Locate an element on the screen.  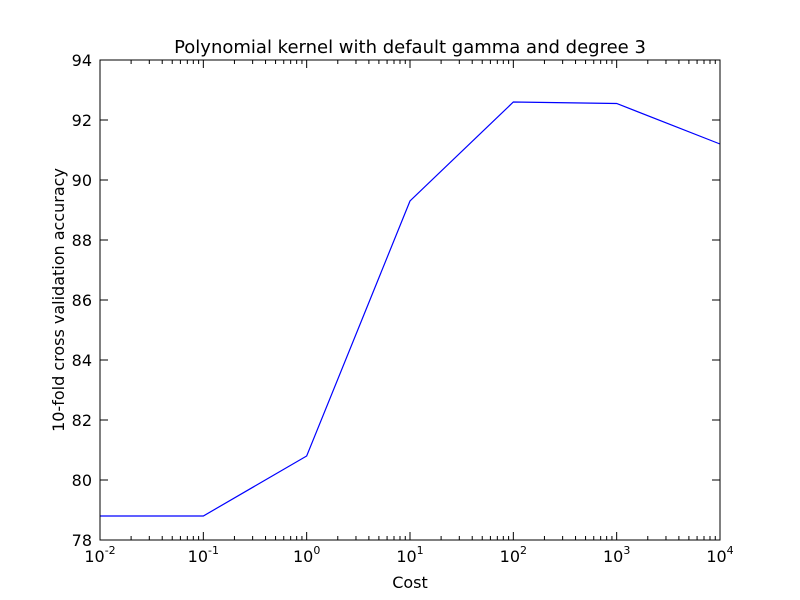
y-axis-label: 10-fold cross validation accuracy is located at coordinates (58, 300).